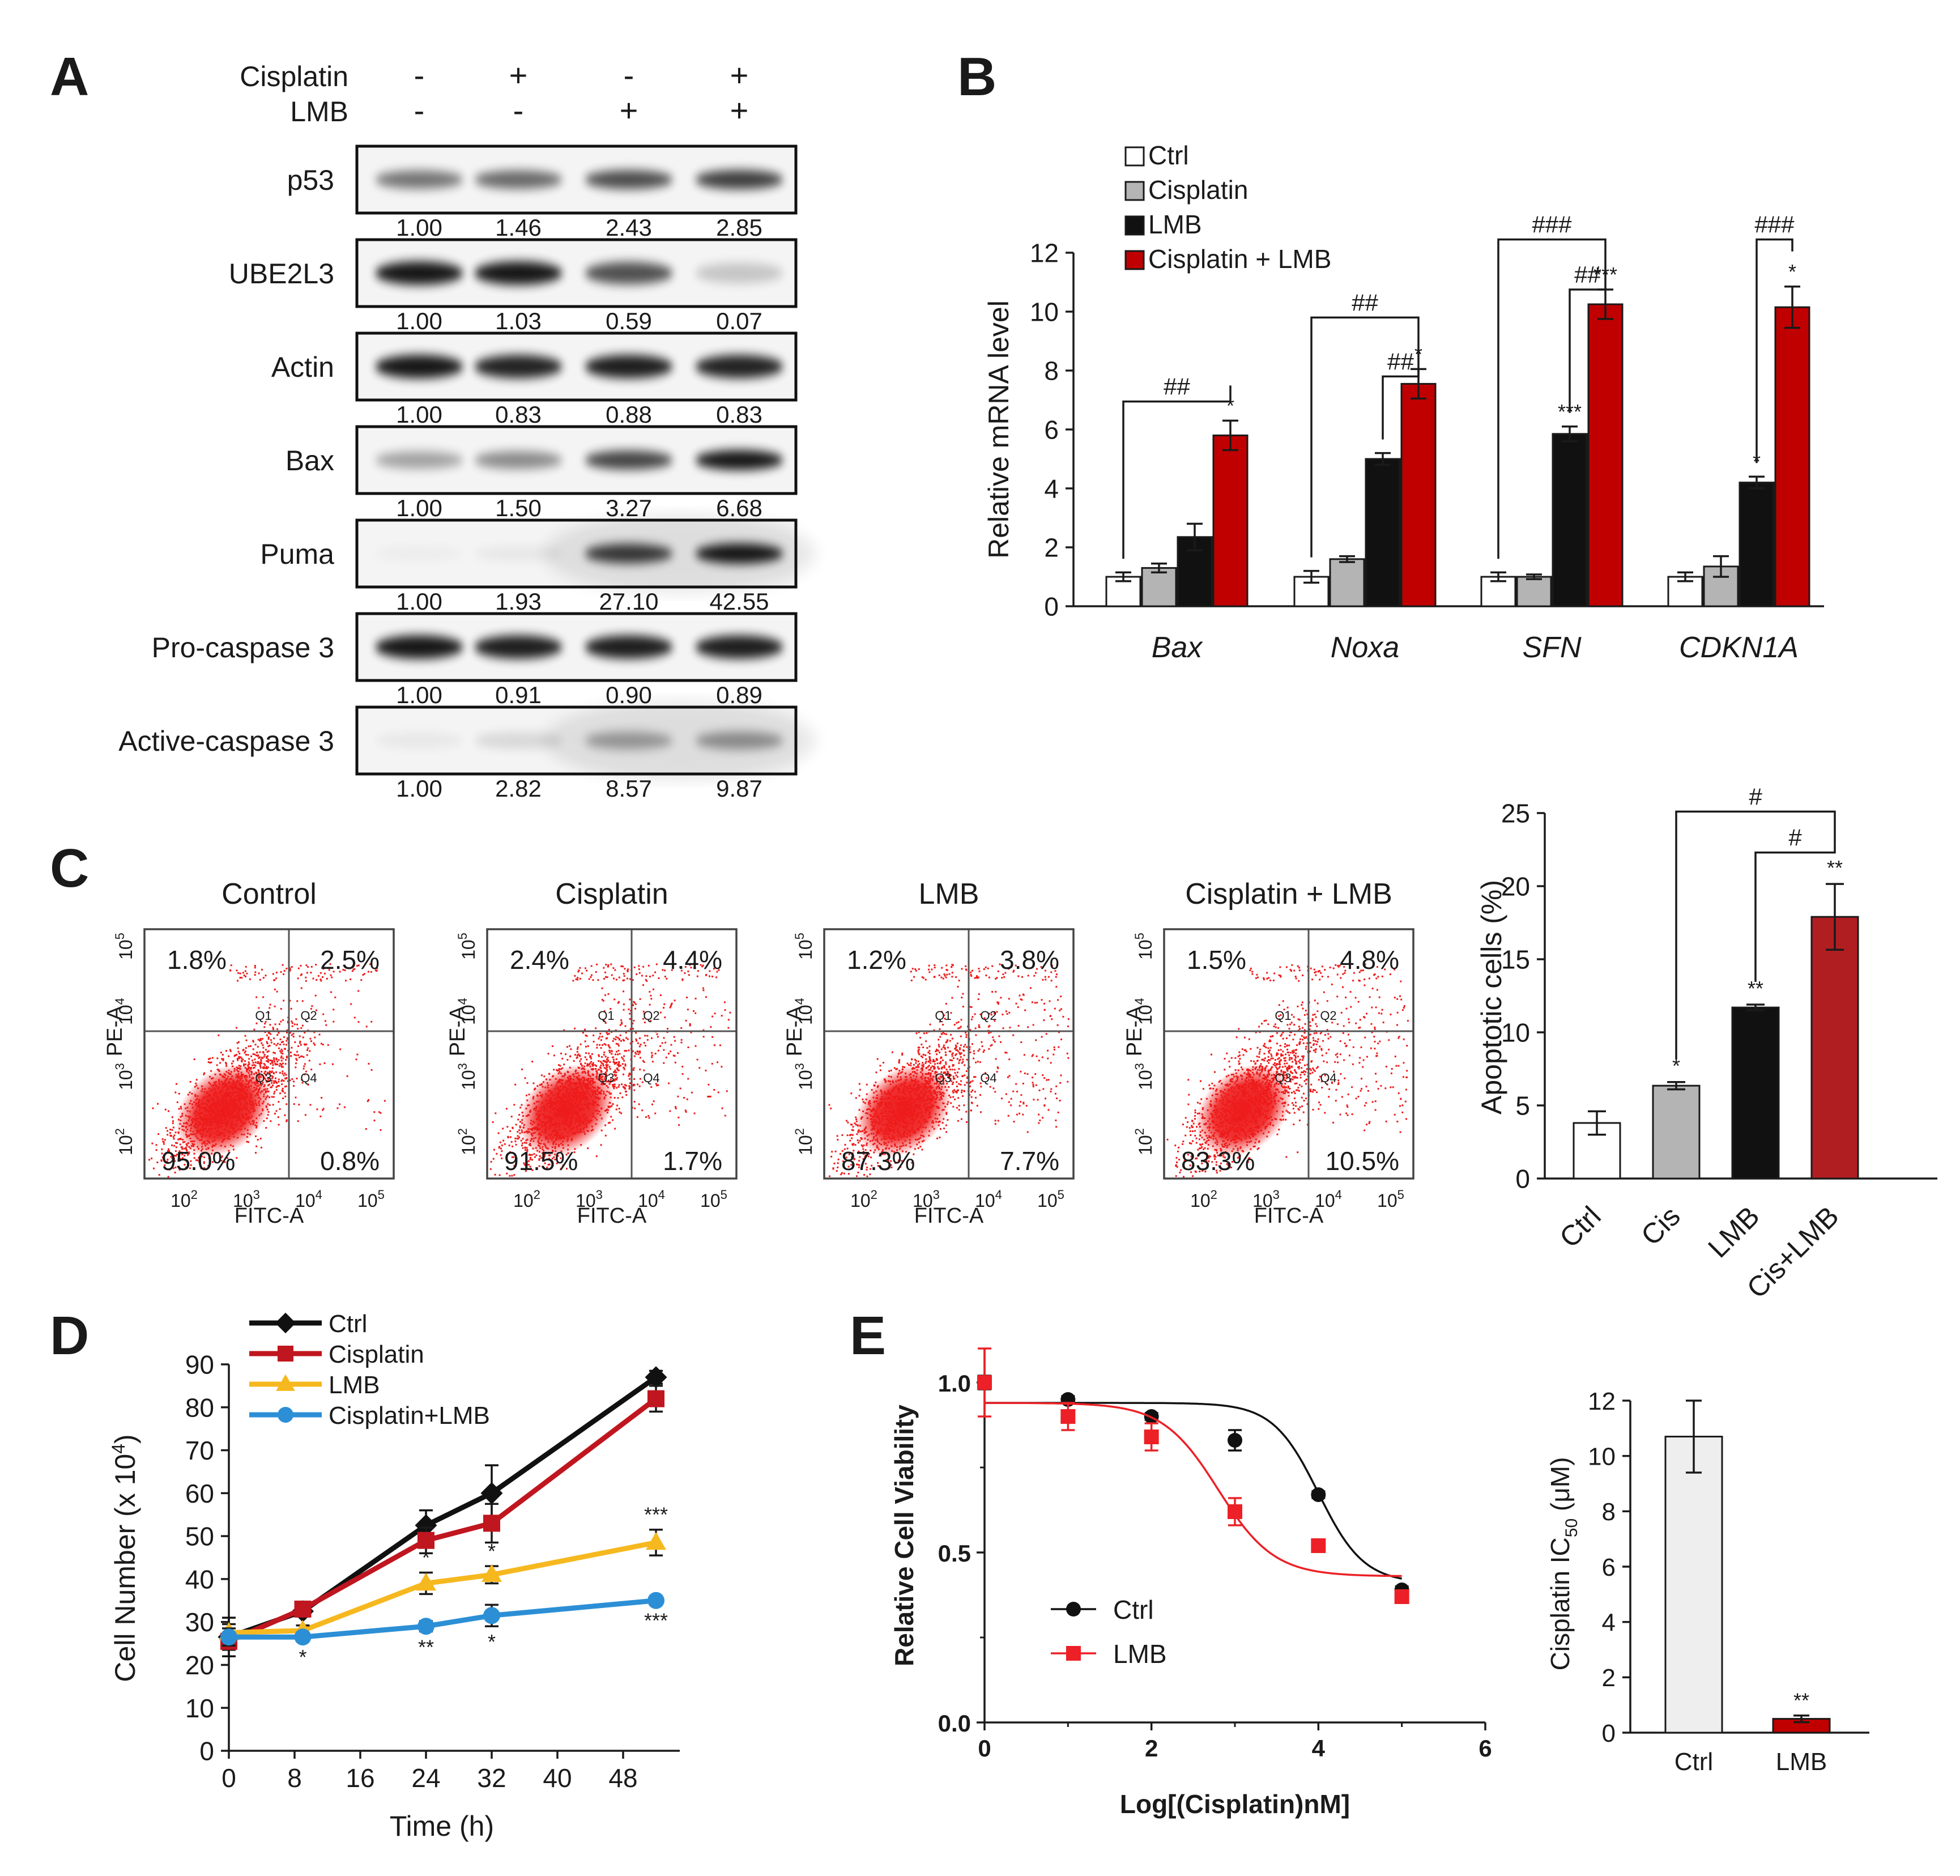 The height and width of the screenshot is (1876, 1960). What do you see at coordinates (540, 960) in the screenshot?
I see `quadrant-percent-q1: 2.4%` at bounding box center [540, 960].